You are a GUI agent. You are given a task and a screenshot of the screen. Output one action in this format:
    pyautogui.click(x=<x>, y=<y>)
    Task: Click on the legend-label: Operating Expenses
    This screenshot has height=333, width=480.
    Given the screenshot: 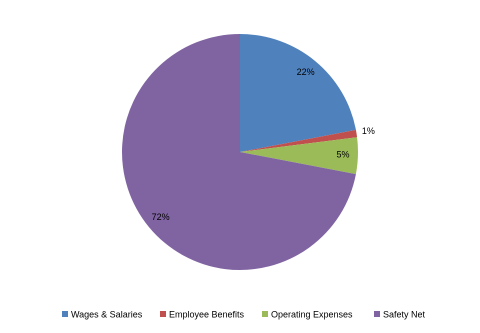 What is the action you would take?
    pyautogui.click(x=312, y=314)
    